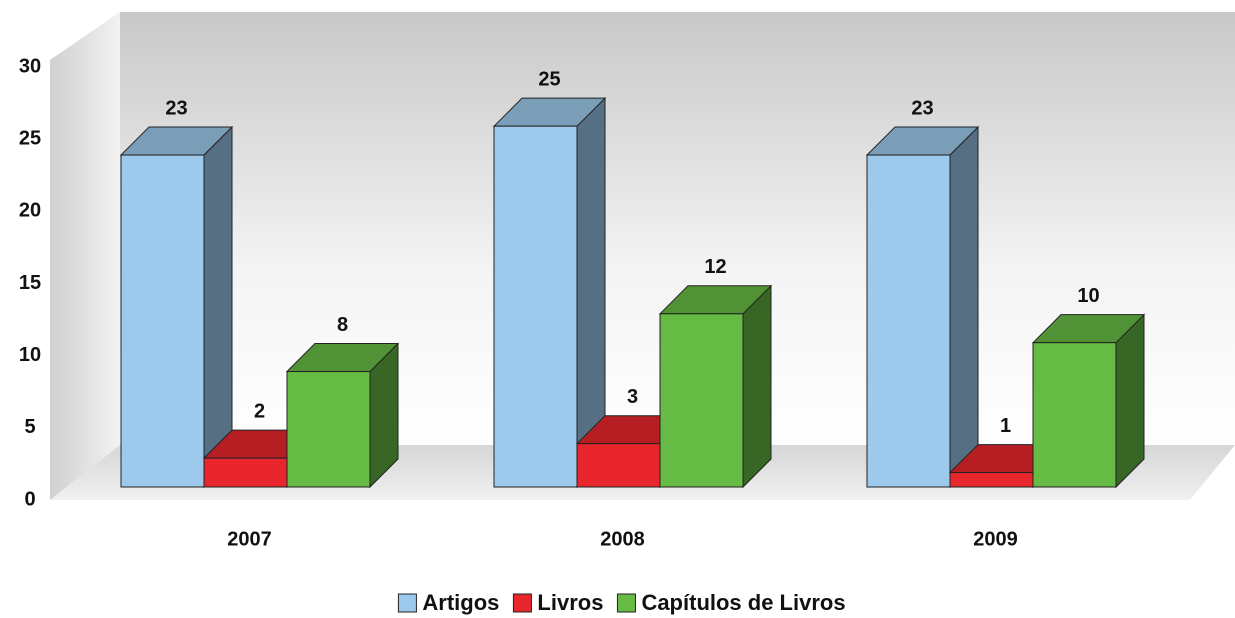  What do you see at coordinates (249, 539) in the screenshot?
I see `x-tick-label: 2007` at bounding box center [249, 539].